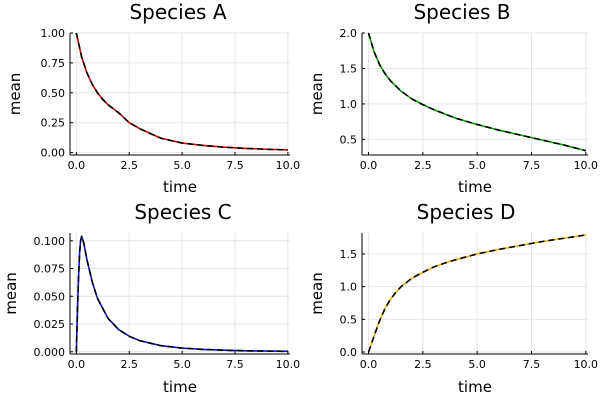  Describe the element at coordinates (50, 296) in the screenshot. I see `y-tick-label: 0.050` at that location.